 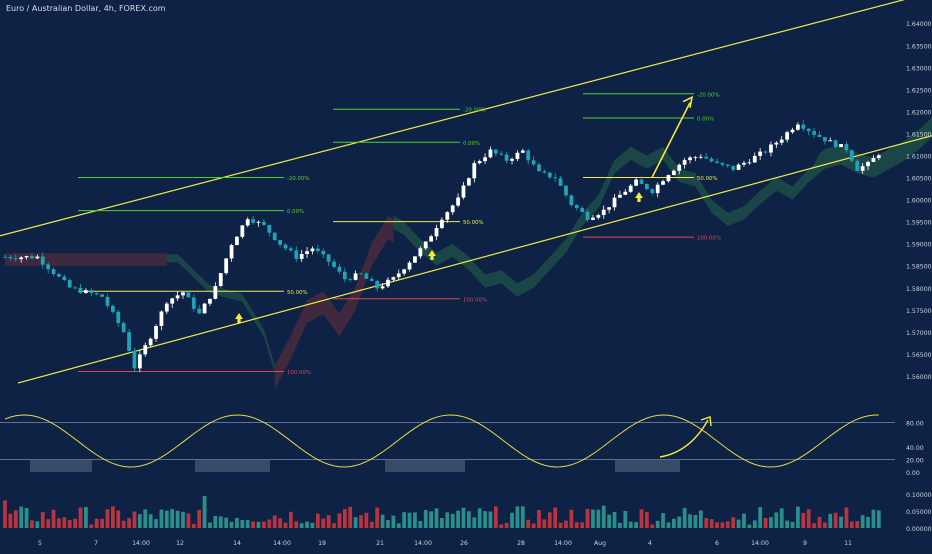 What do you see at coordinates (919, 495) in the screenshot?
I see `volume-tick-label: 0.10000` at bounding box center [919, 495].